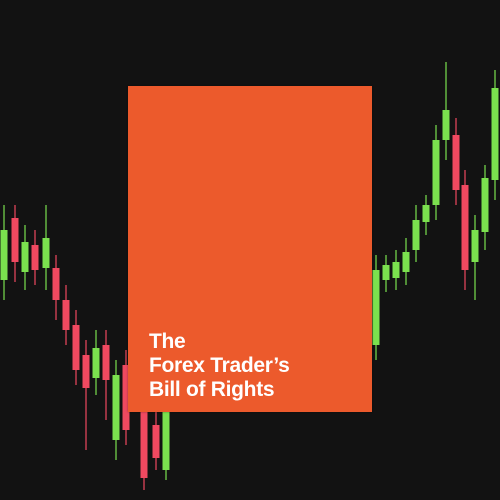 The height and width of the screenshot is (500, 500). I want to click on book-title-line-3: Bill of Rights, so click(212, 389).